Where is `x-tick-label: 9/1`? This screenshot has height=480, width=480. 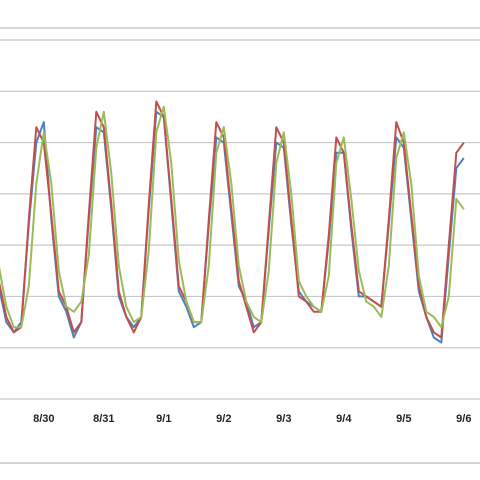
x-tick-label: 9/1 is located at coordinates (163, 419).